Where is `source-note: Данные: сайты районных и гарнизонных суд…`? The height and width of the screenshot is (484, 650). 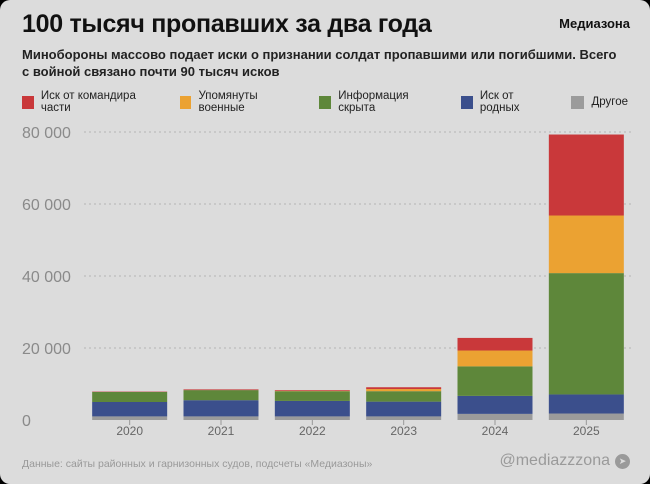 source-note: Данные: сайты районных и гарнизонных суд… is located at coordinates (197, 464).